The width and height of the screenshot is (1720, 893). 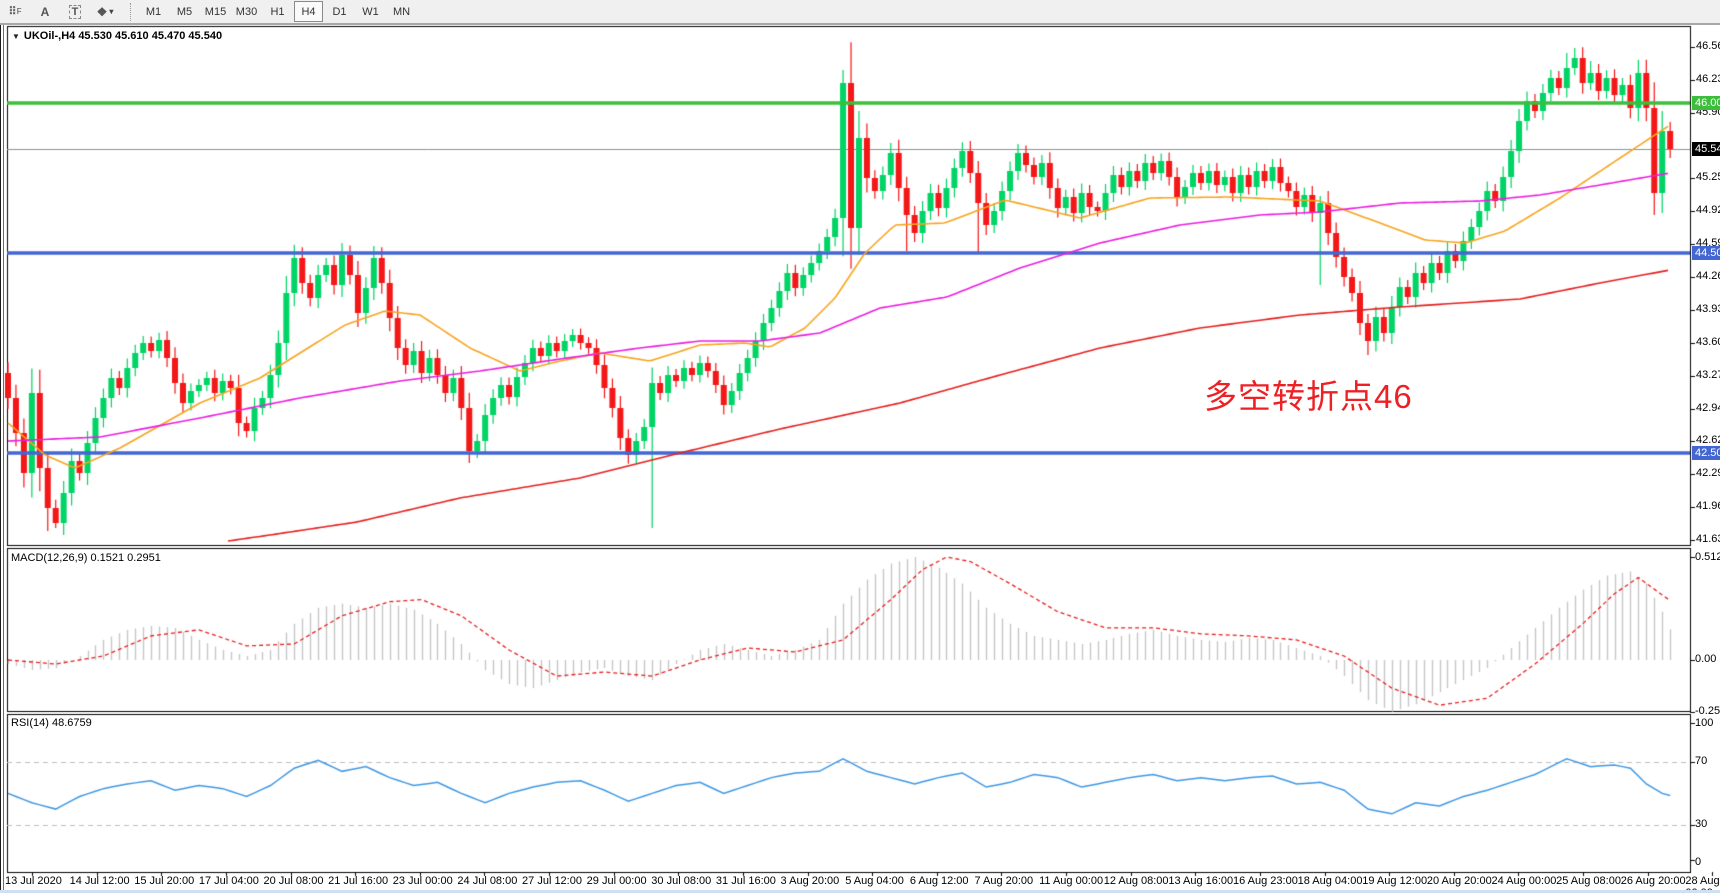 What do you see at coordinates (1653, 881) in the screenshot?
I see `time-axis-label: 26 Aug 20:00` at bounding box center [1653, 881].